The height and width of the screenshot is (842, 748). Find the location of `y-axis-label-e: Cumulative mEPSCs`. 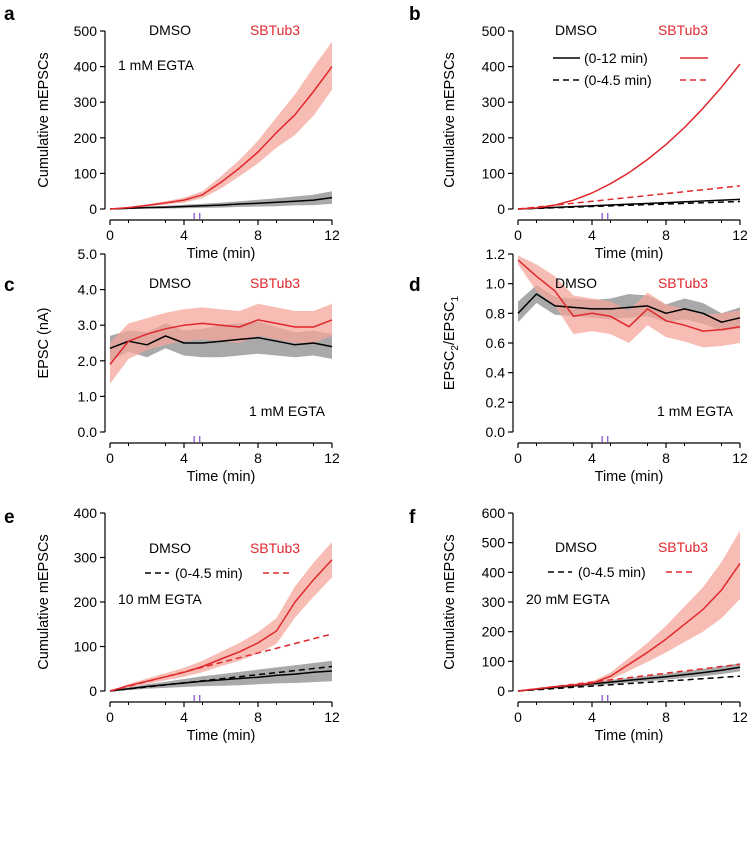

y-axis-label-e: Cumulative mEPSCs is located at coordinates (44, 601).